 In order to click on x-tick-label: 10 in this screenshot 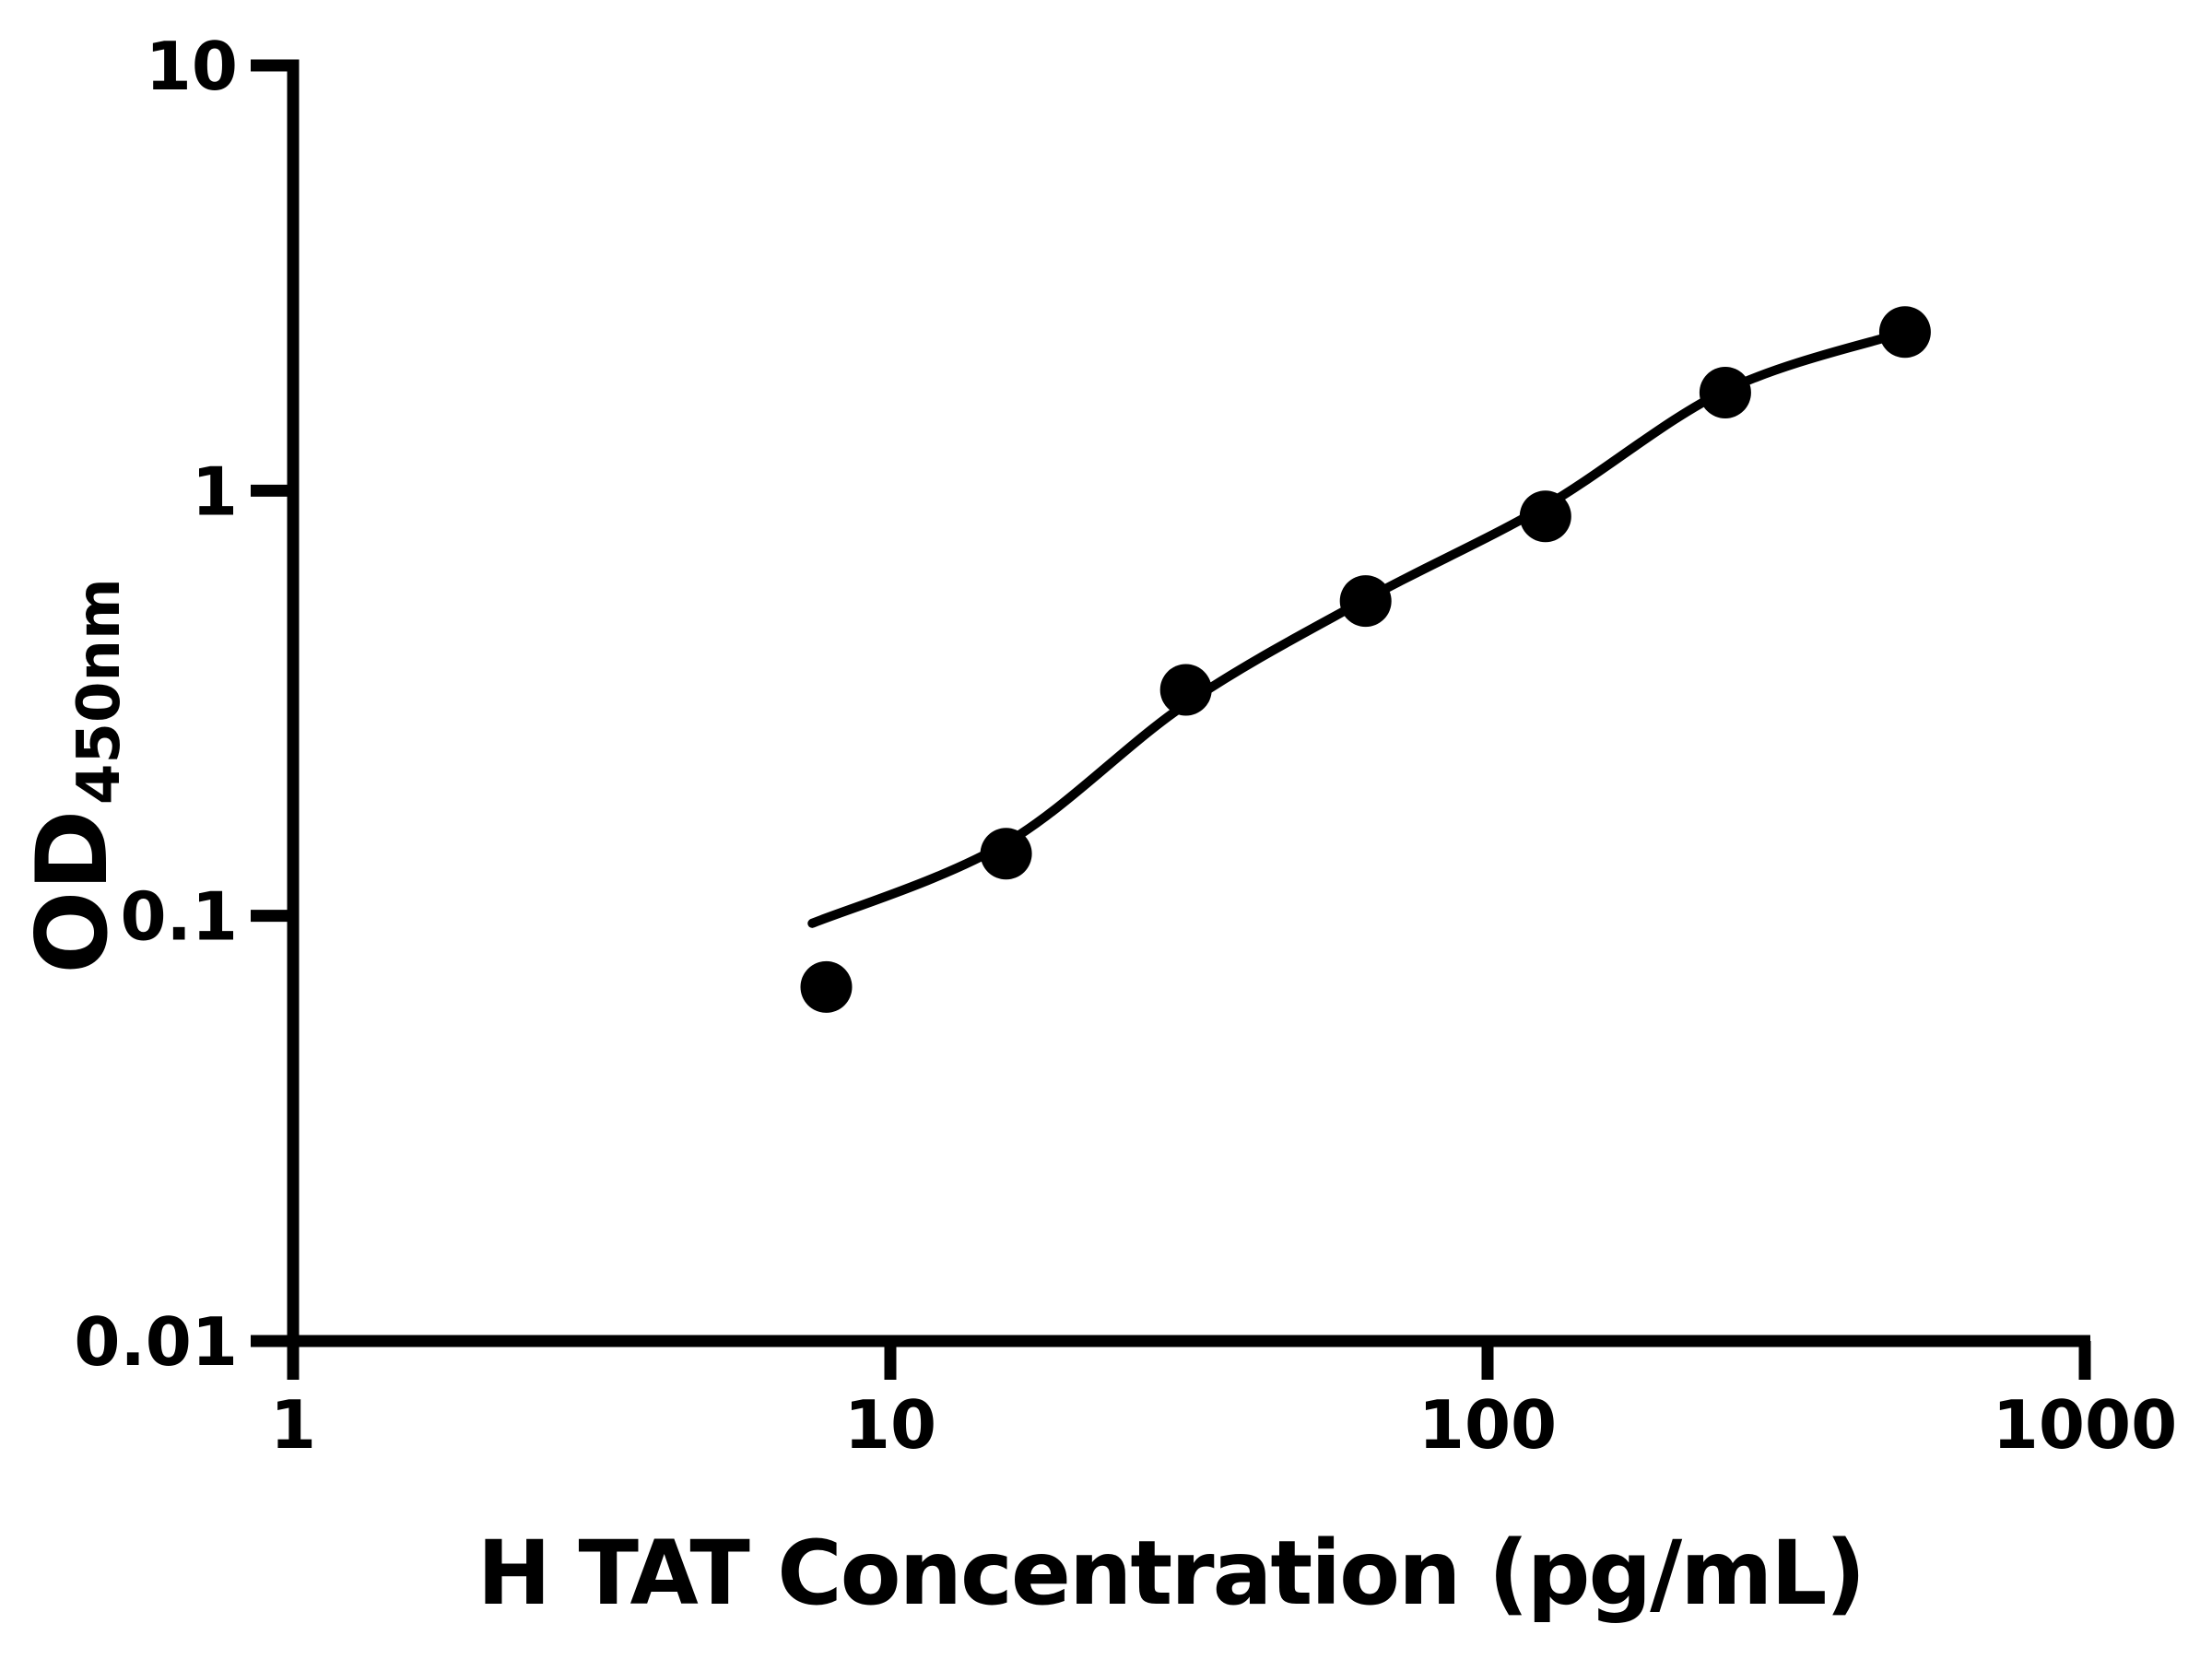, I will do `click(890, 1425)`.